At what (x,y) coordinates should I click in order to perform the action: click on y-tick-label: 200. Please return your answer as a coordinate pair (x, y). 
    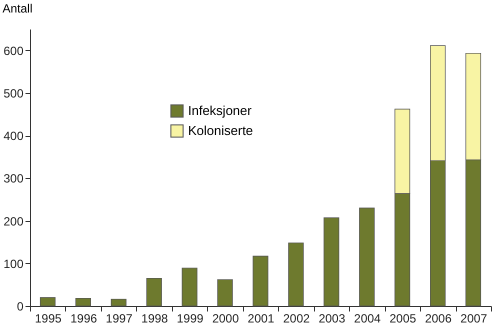
    Looking at the image, I should click on (13, 221).